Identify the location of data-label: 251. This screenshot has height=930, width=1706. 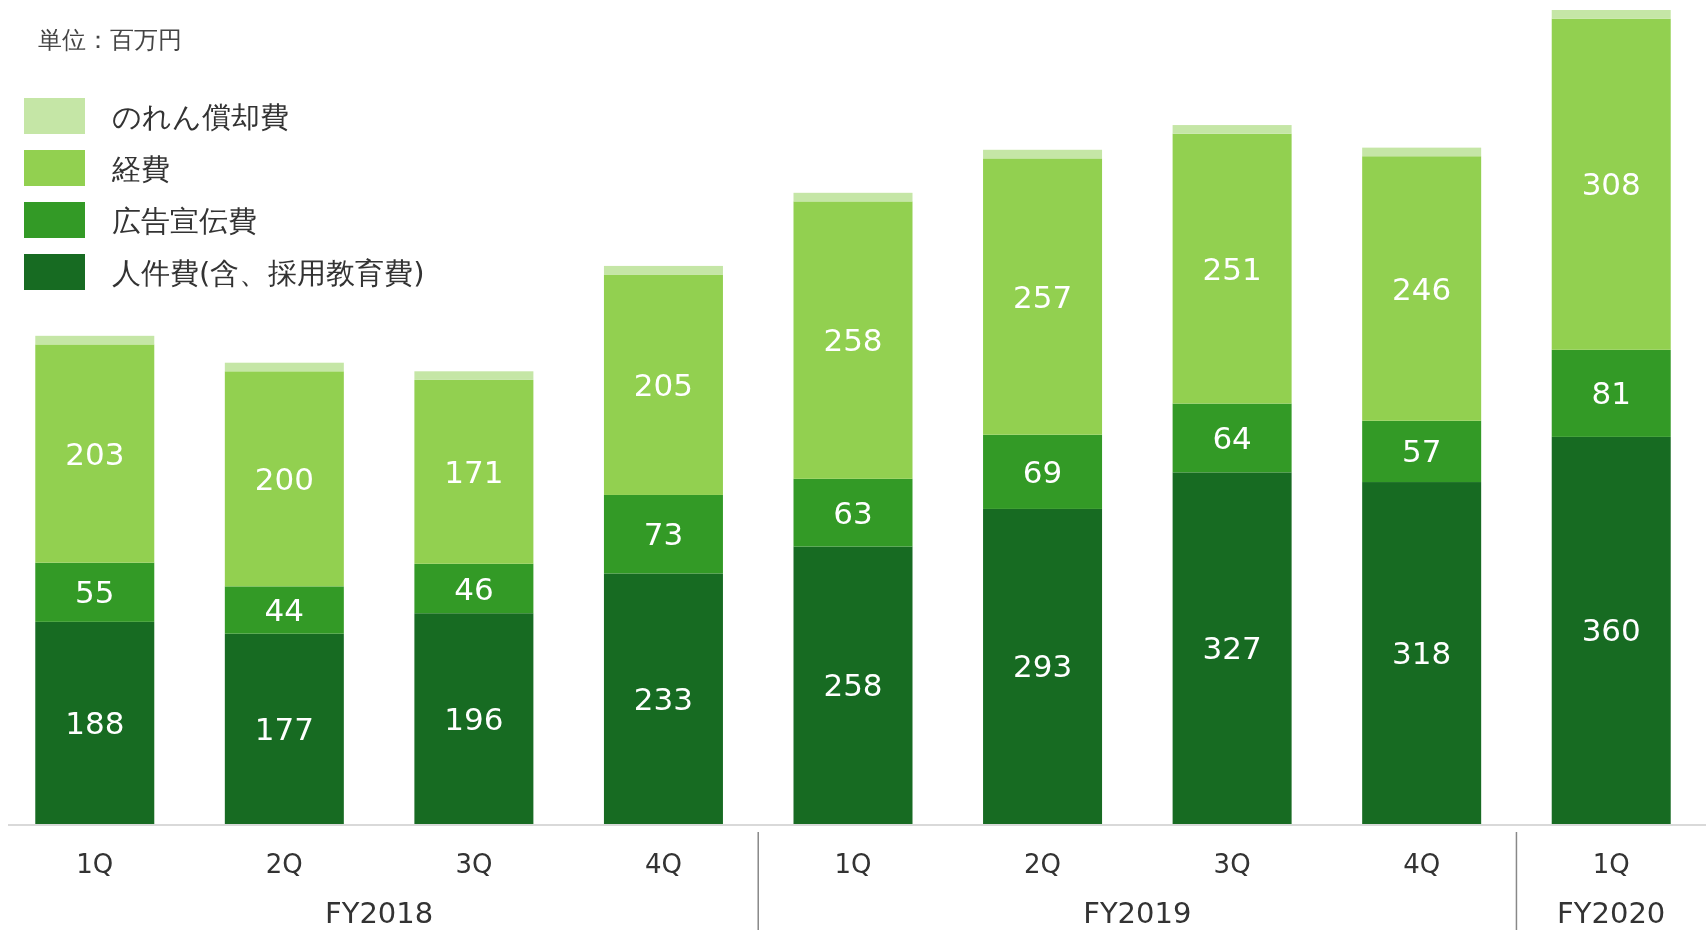
(1232, 268).